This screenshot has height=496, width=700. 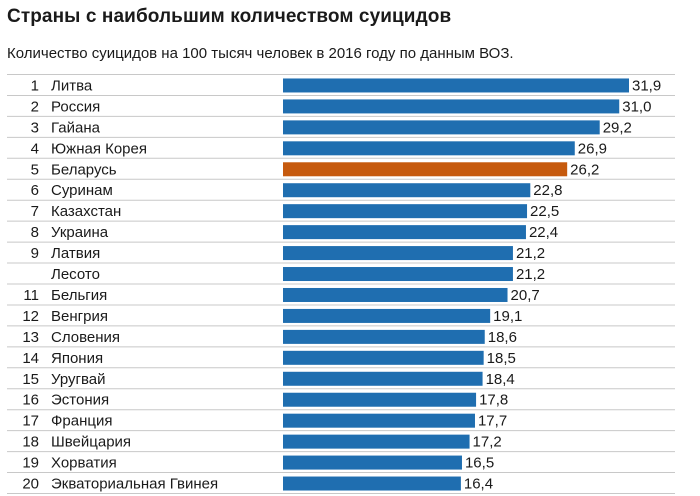 I want to click on category-label: Беларусь, so click(x=84, y=169).